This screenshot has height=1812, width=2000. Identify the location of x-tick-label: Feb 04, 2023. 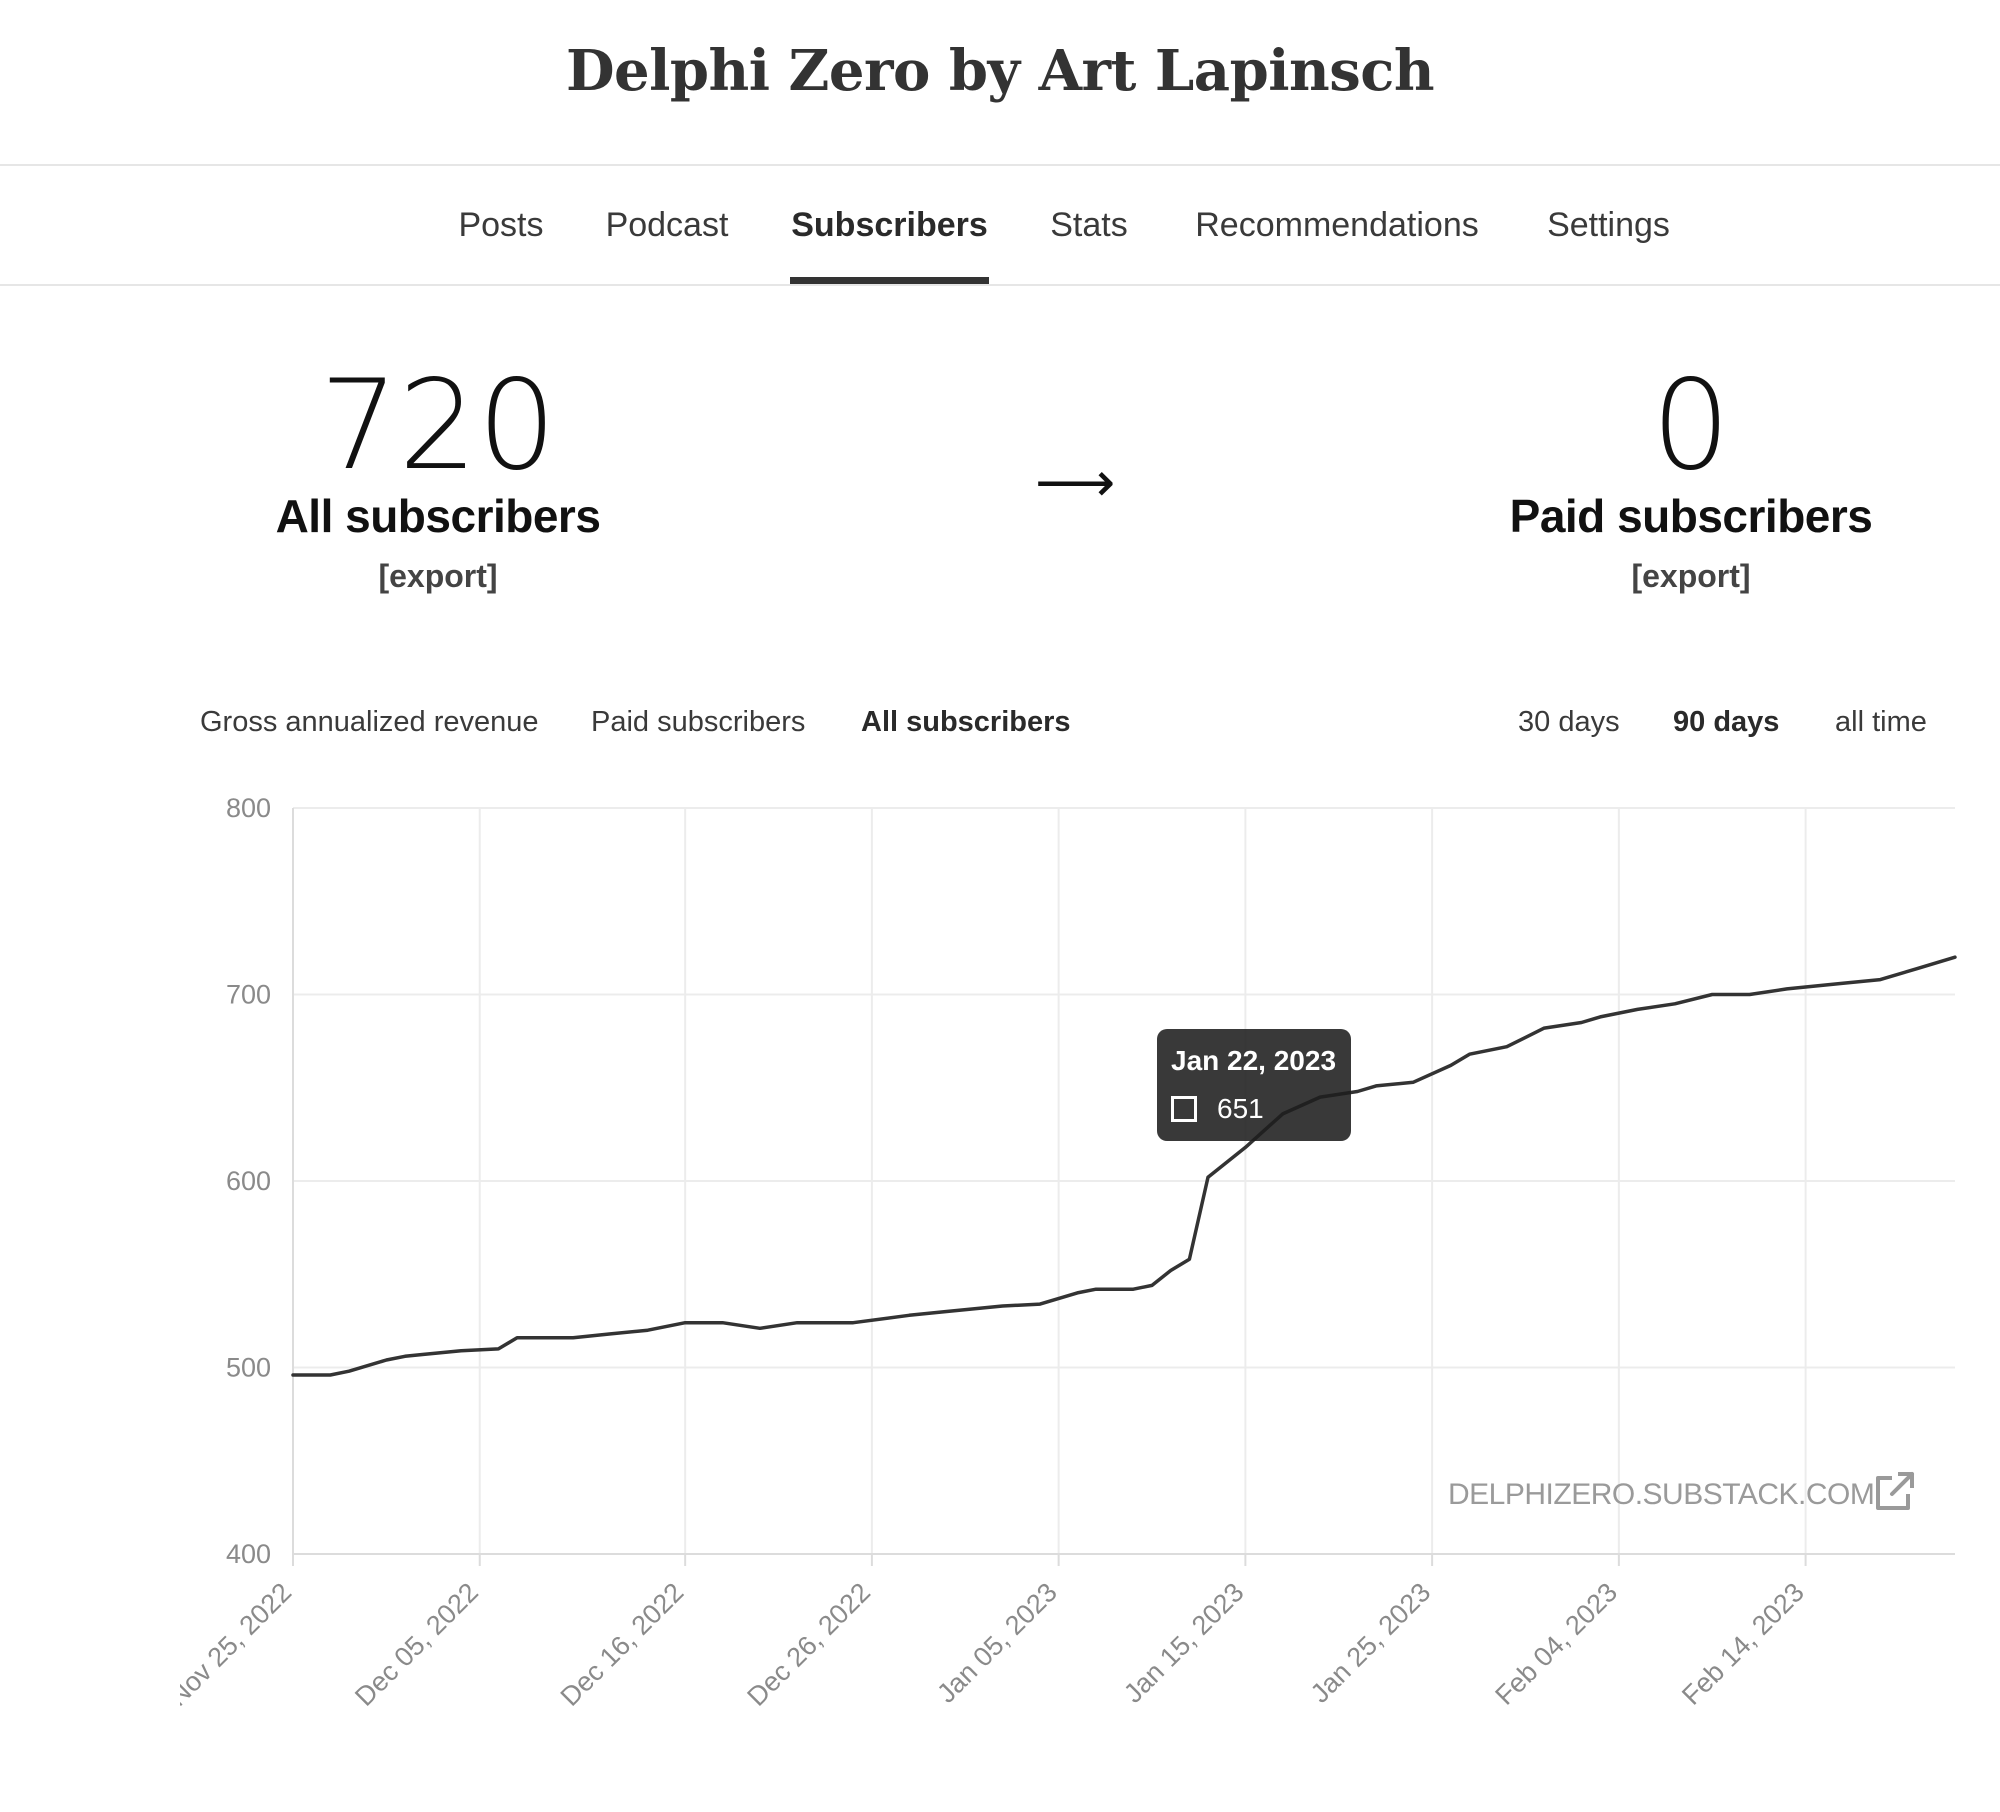
(1556, 1644).